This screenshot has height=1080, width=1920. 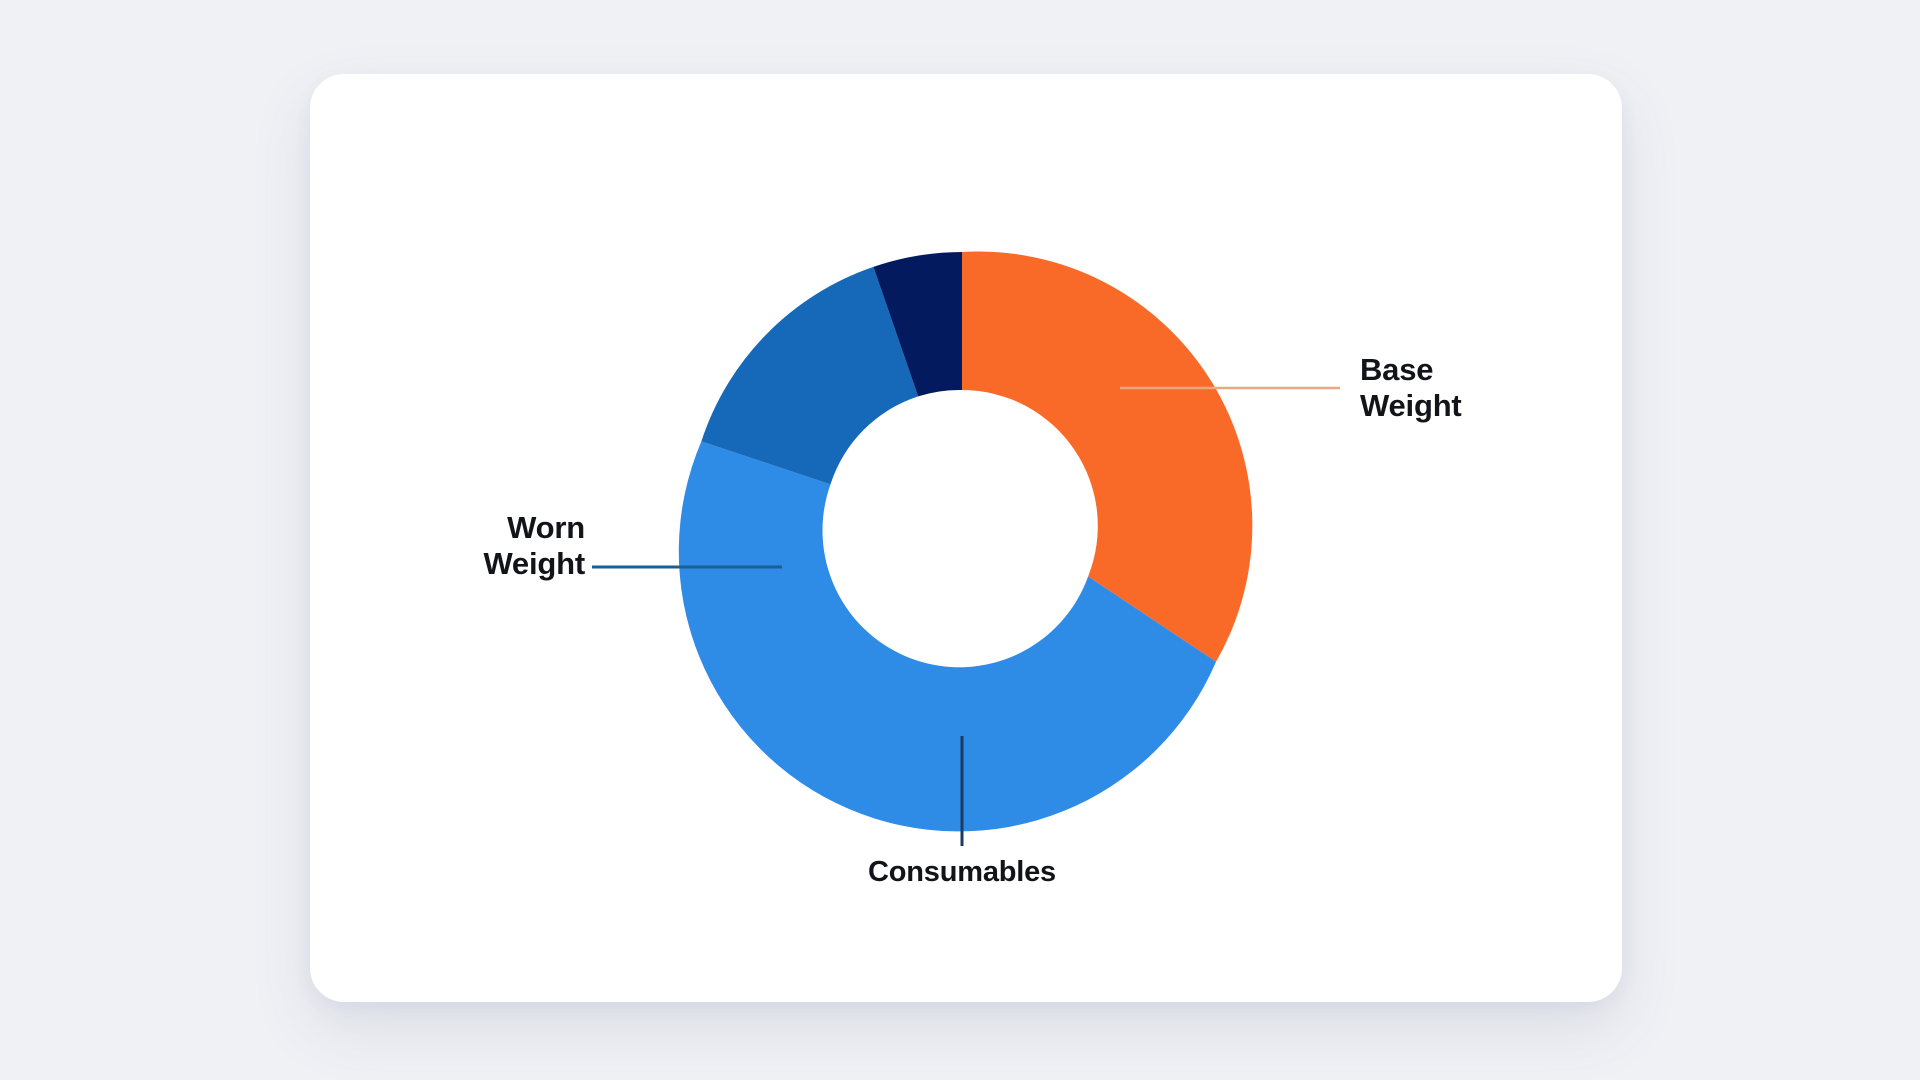 I want to click on slice-label-consumables: Consumables, so click(x=962, y=872).